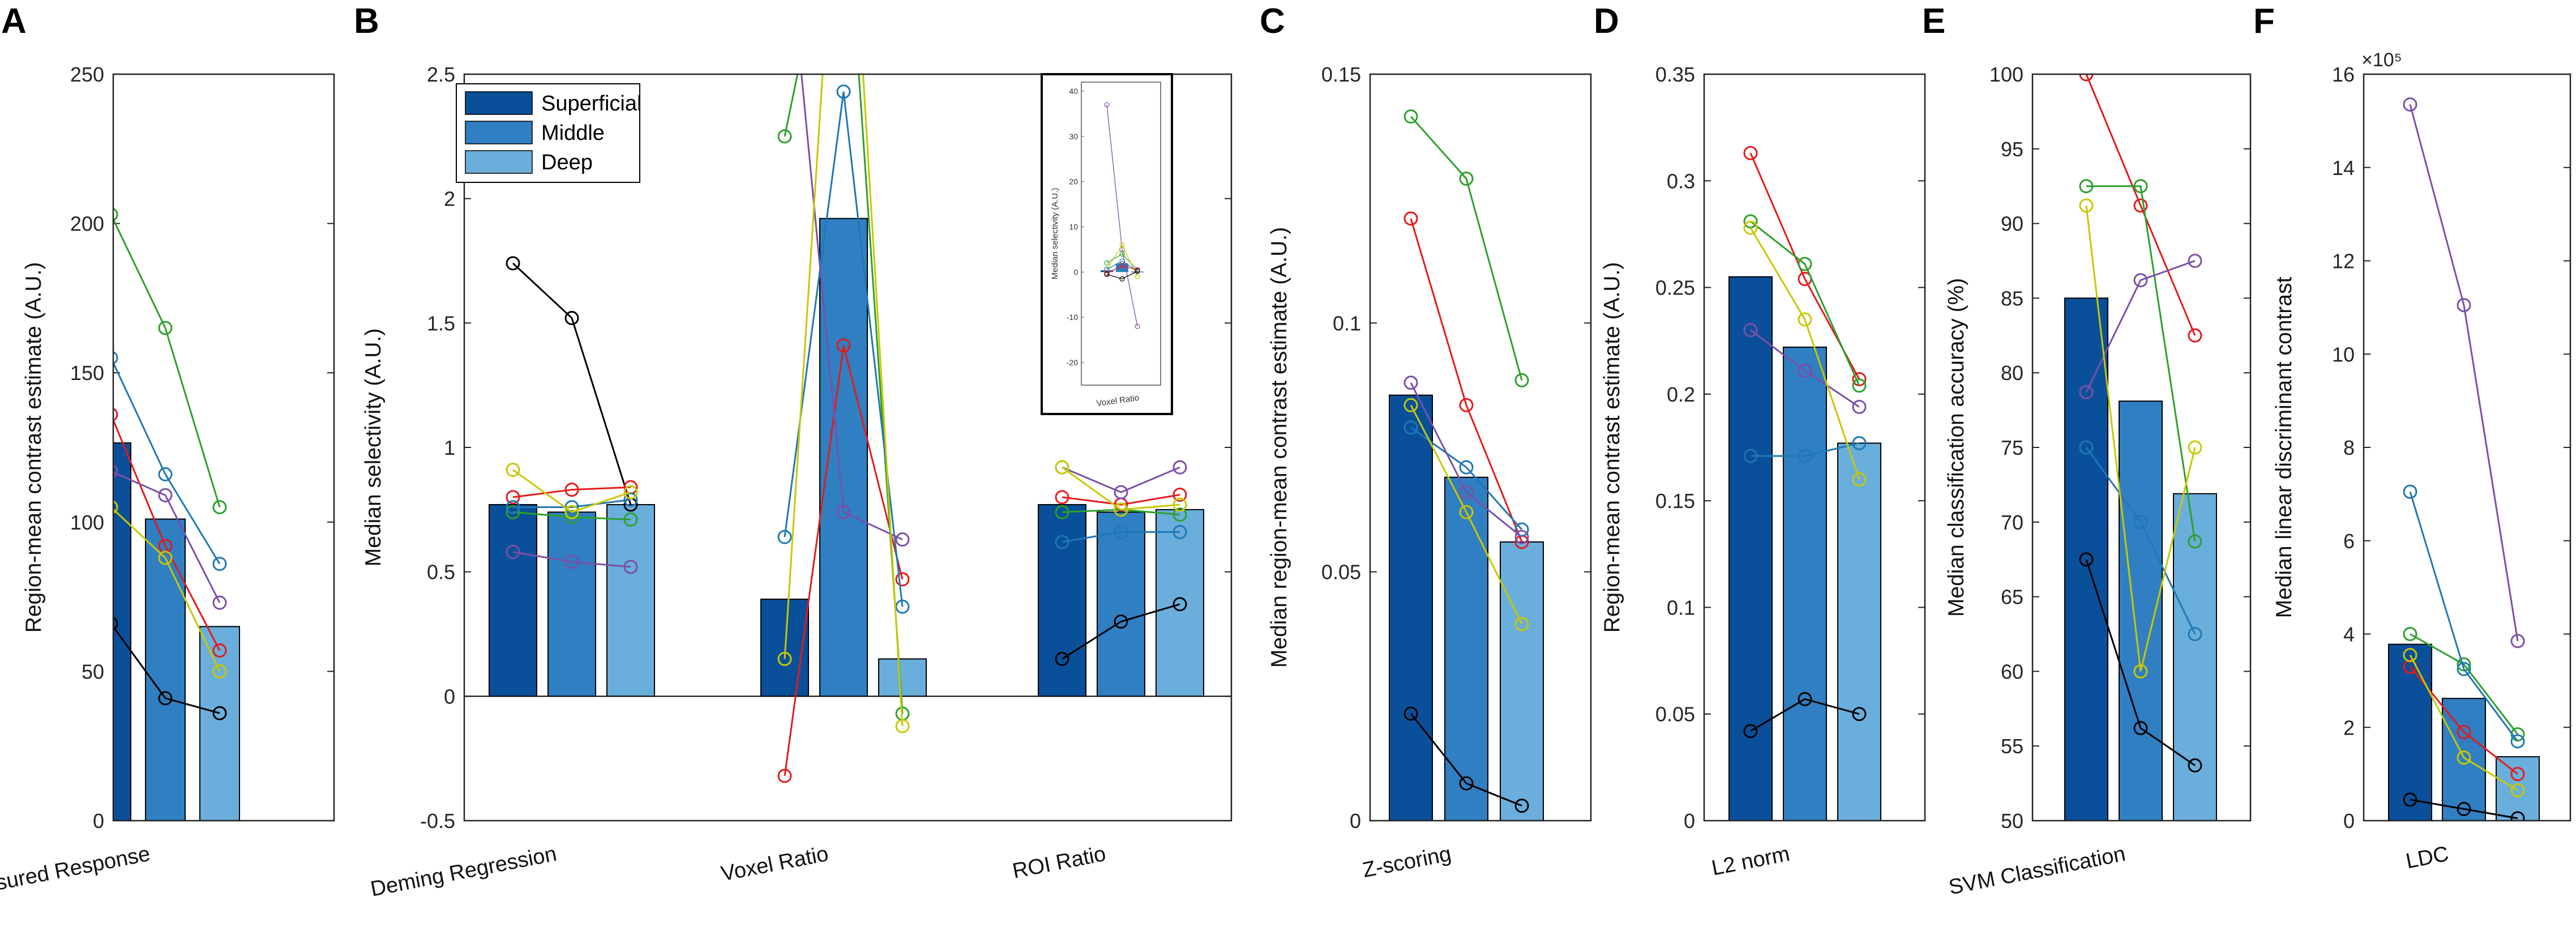 This screenshot has height=926, width=2576. I want to click on y-tick-label: -0.5, so click(437, 821).